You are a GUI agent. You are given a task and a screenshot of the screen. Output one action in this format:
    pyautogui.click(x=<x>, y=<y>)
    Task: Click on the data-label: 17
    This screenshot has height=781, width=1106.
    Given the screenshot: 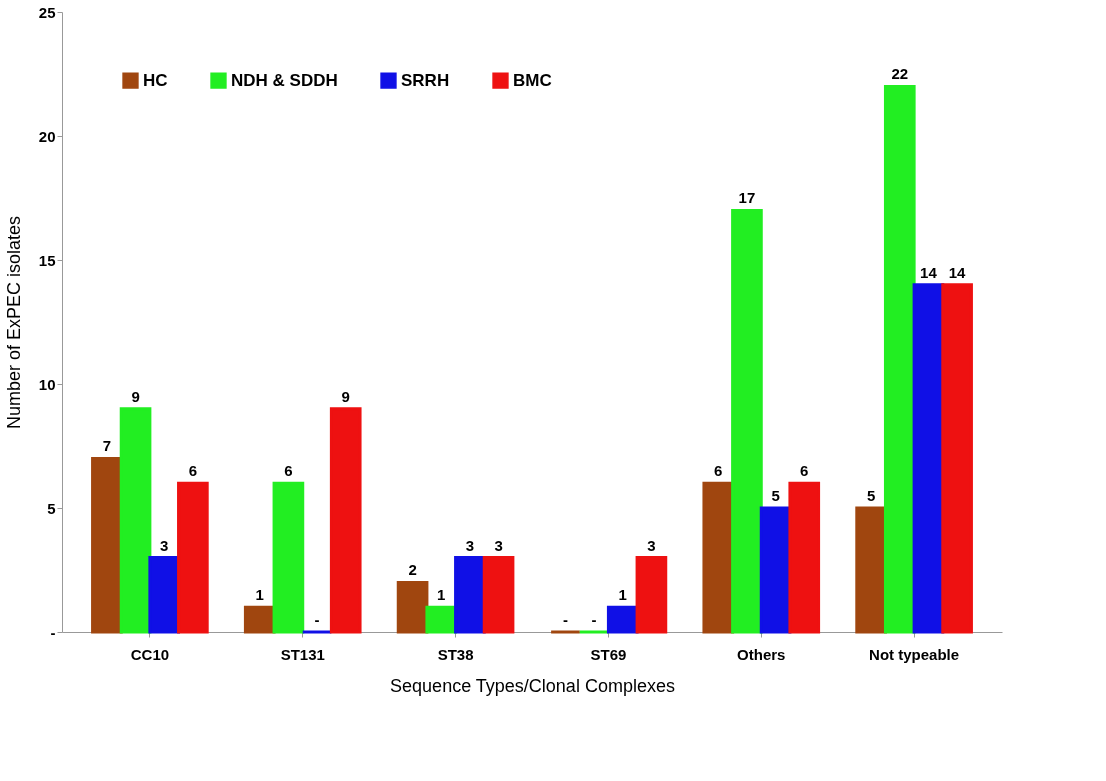 What is the action you would take?
    pyautogui.click(x=747, y=198)
    